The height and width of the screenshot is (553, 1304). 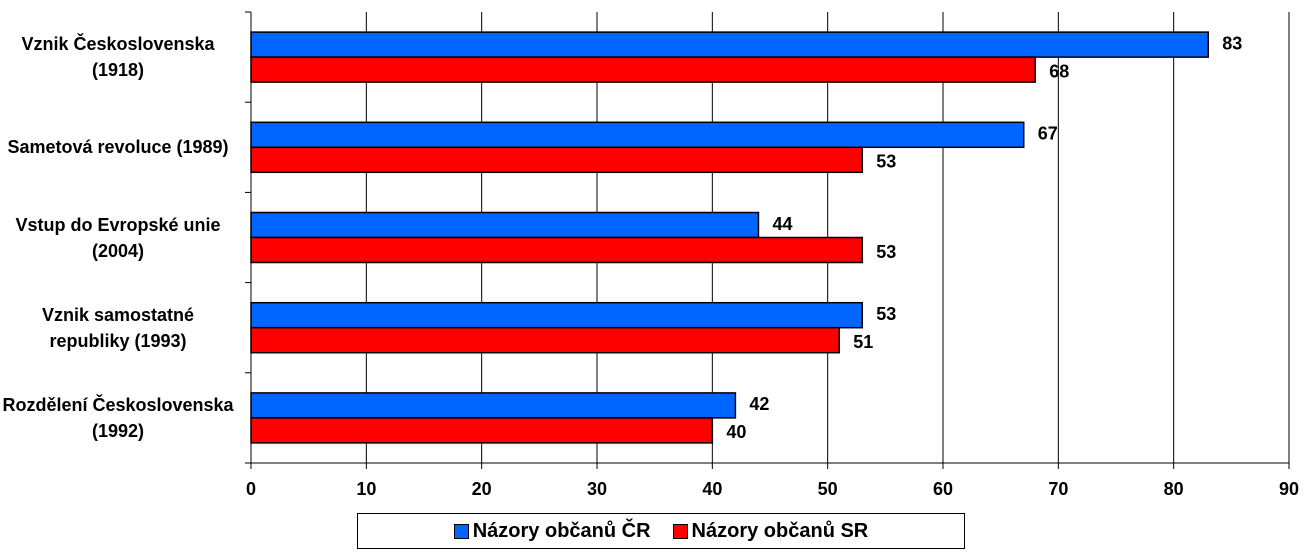 What do you see at coordinates (118, 417) in the screenshot?
I see `y-tick-label: Rozdělení Československa (1992)` at bounding box center [118, 417].